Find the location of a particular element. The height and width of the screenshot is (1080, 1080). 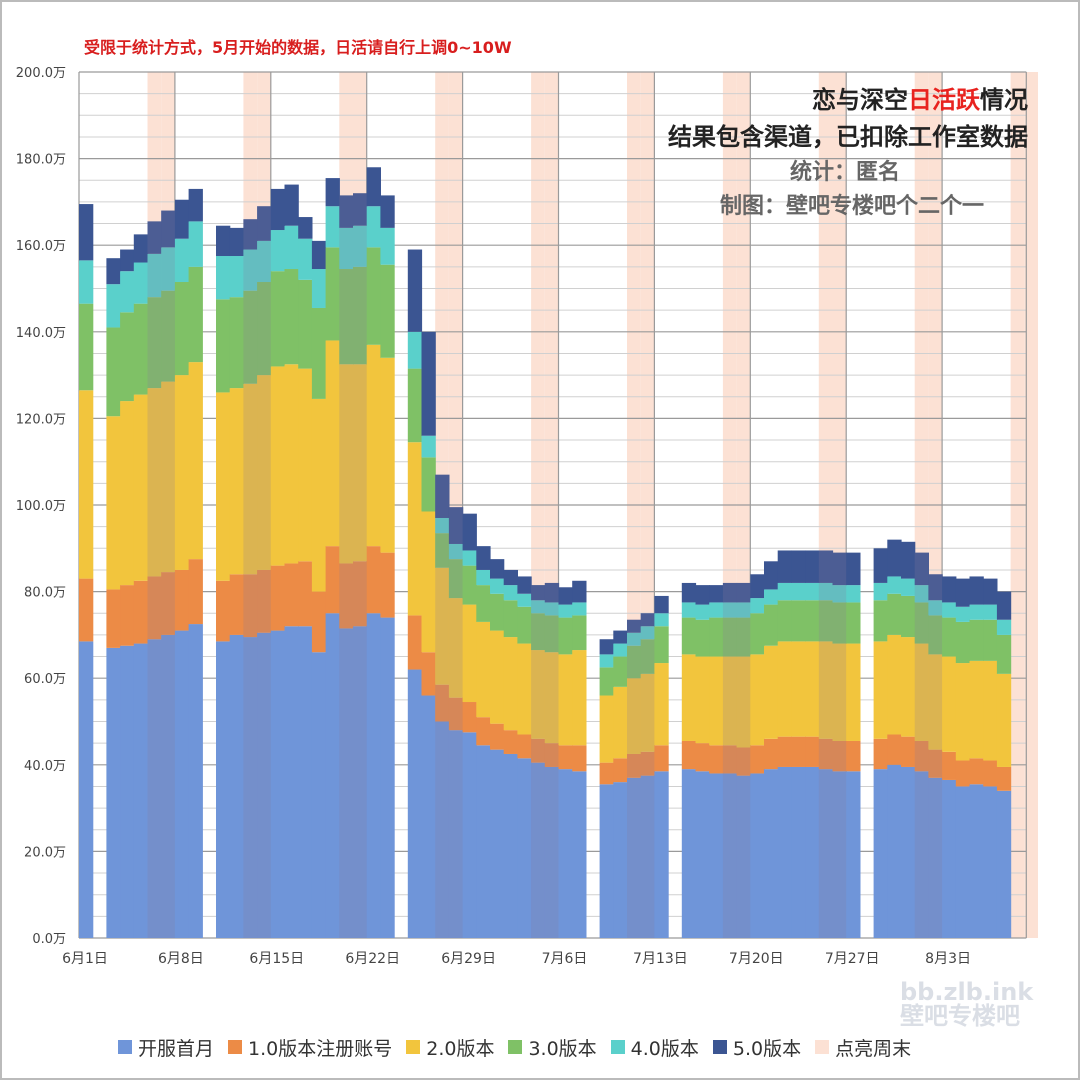

data-note: 受限于统计方式，5月开始的数据，日活请自行上调0~10W is located at coordinates (298, 47).